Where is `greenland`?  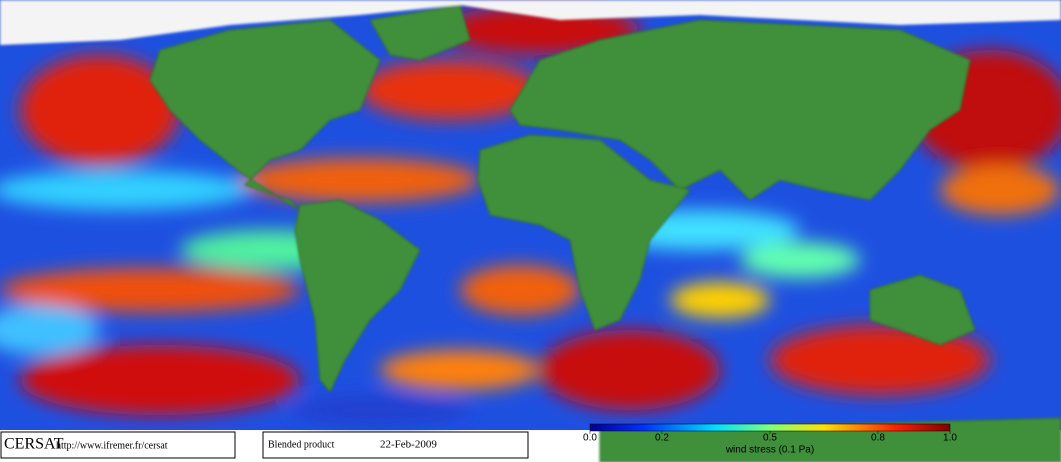 greenland is located at coordinates (420, 32).